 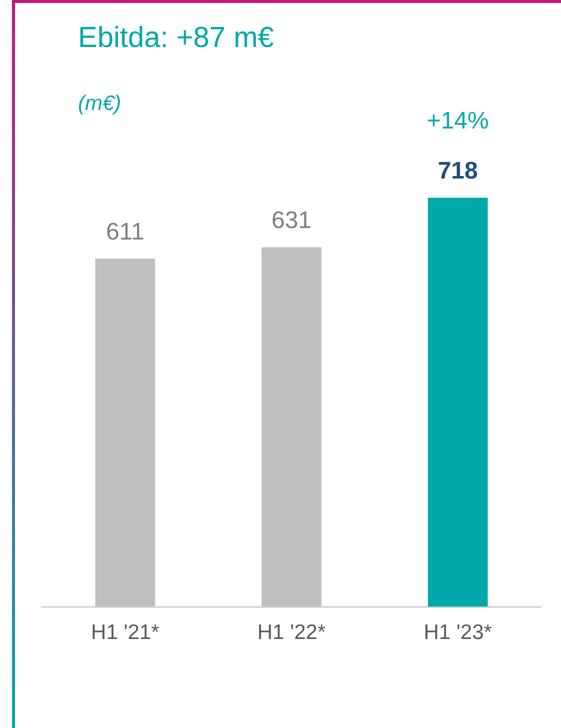 What do you see at coordinates (291, 220) in the screenshot?
I see `data-label: 631` at bounding box center [291, 220].